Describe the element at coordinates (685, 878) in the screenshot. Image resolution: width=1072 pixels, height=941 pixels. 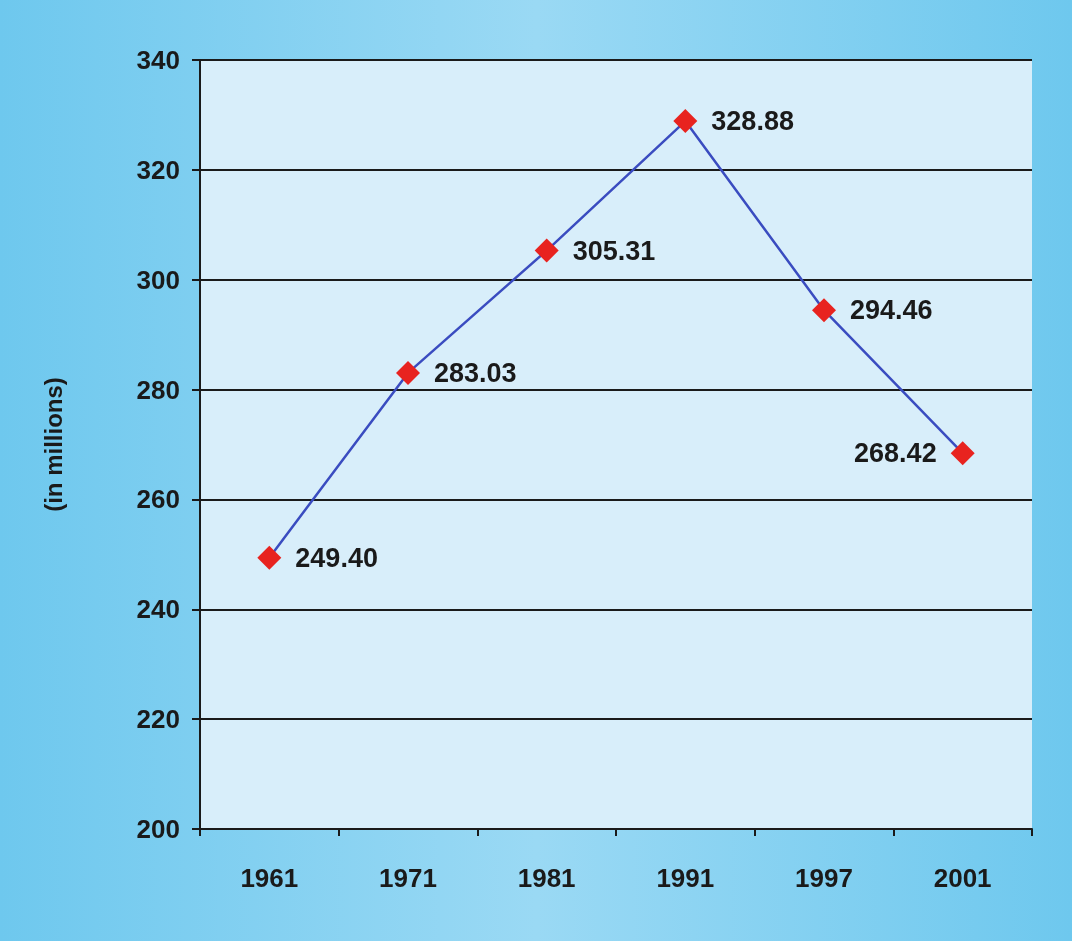
I see `x-tick-label: 1991` at that location.